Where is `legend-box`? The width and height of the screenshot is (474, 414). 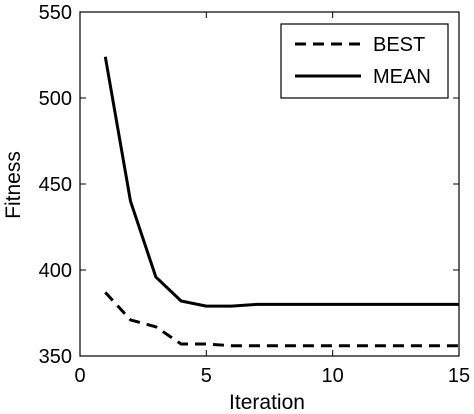
legend-box is located at coordinates (364, 61).